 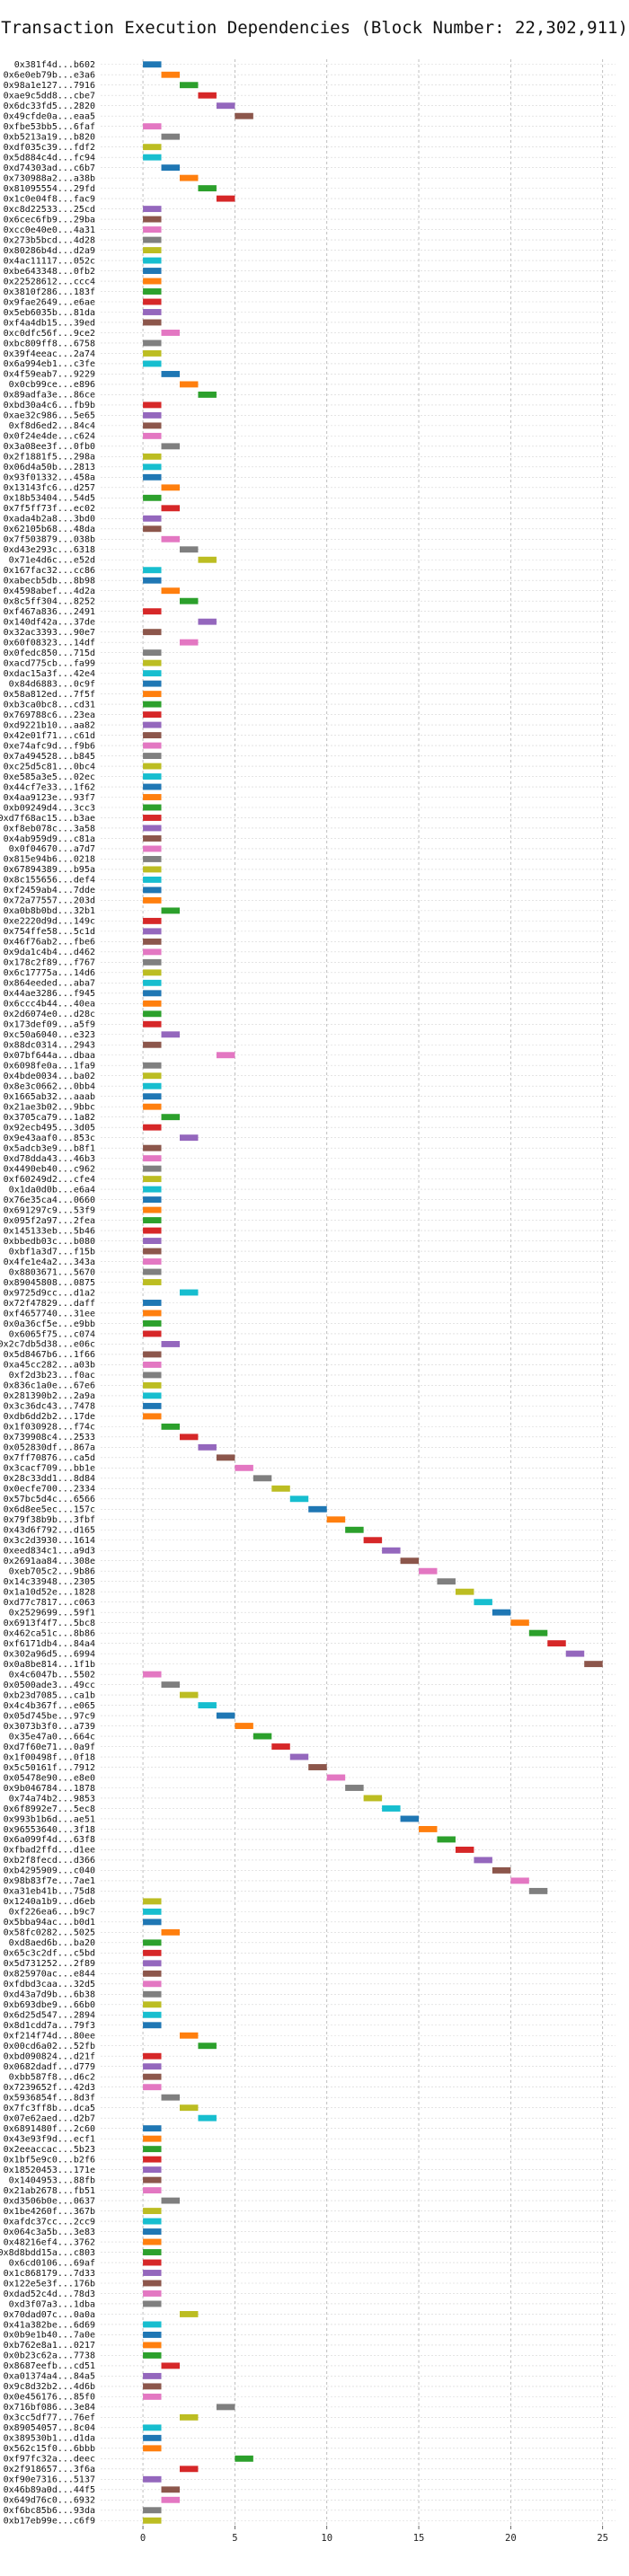 What do you see at coordinates (49, 963) in the screenshot?
I see `y-tick-label: 0x178c2f89...f767` at bounding box center [49, 963].